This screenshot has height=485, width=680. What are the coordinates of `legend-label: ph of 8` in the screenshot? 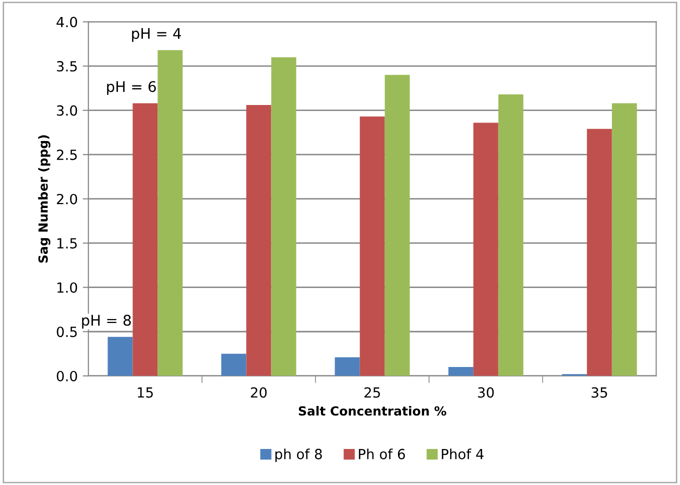 It's located at (298, 455).